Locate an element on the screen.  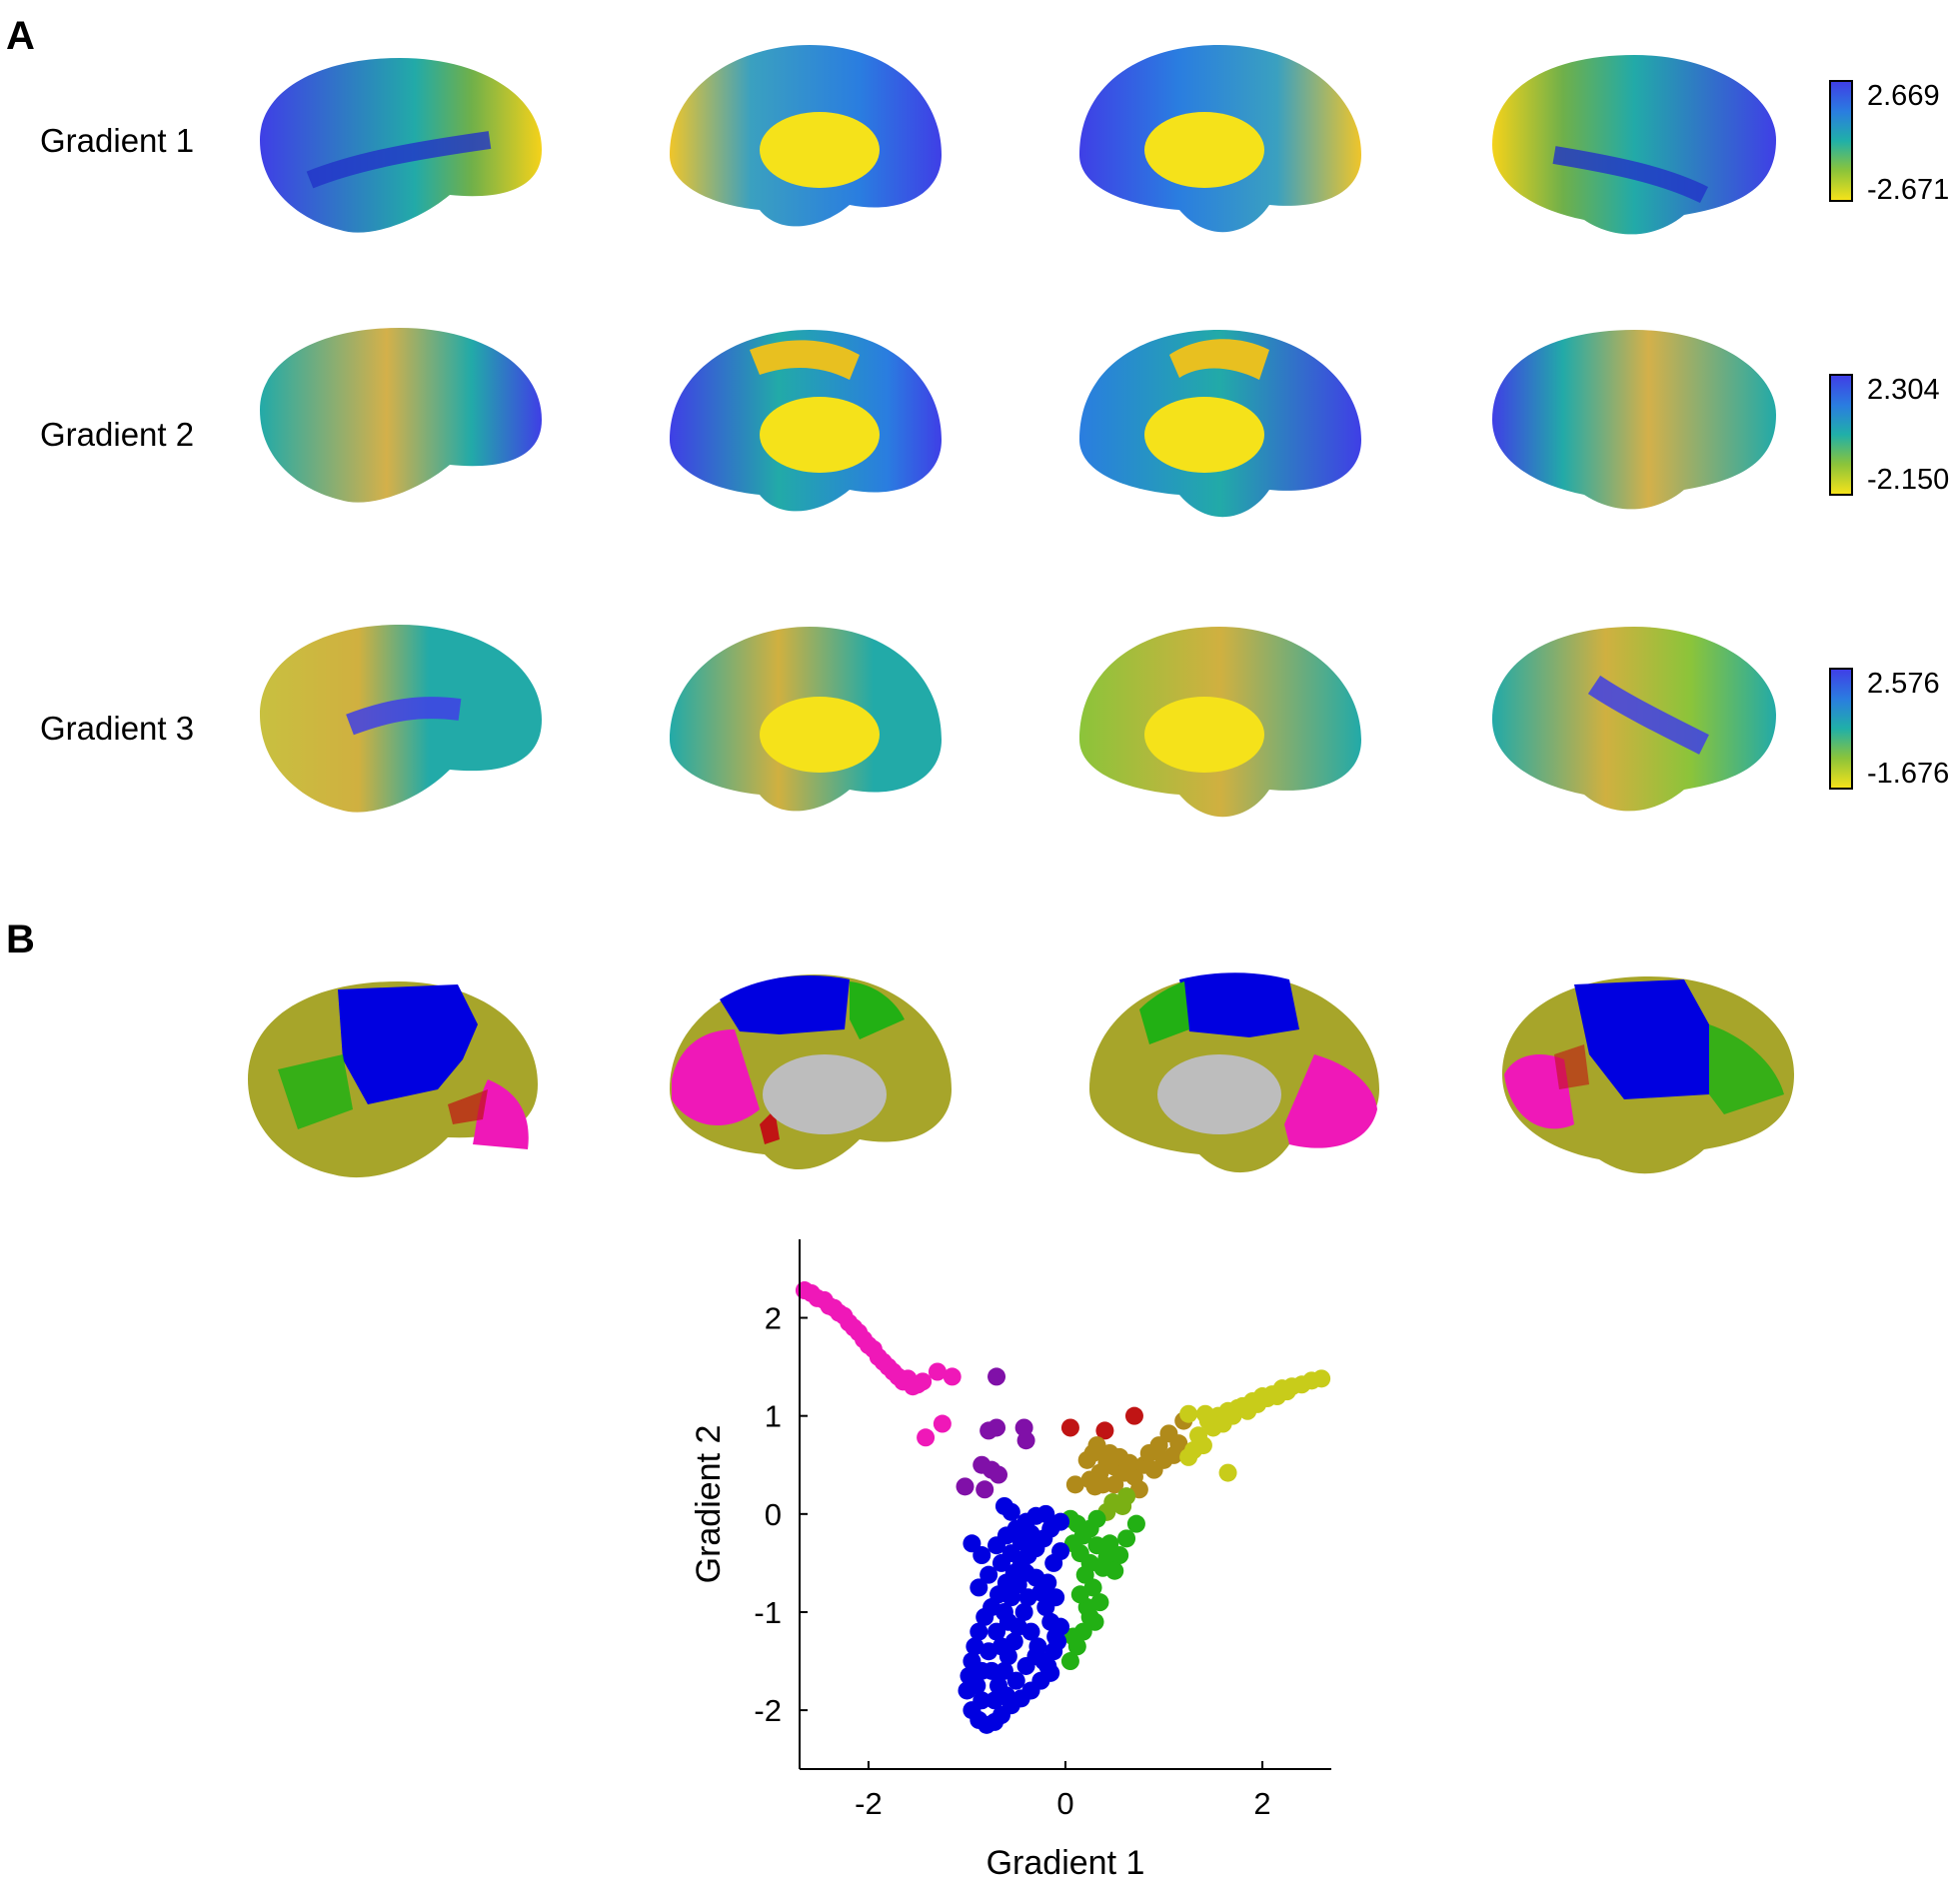
colorbar-min: -2.150 is located at coordinates (1909, 480).